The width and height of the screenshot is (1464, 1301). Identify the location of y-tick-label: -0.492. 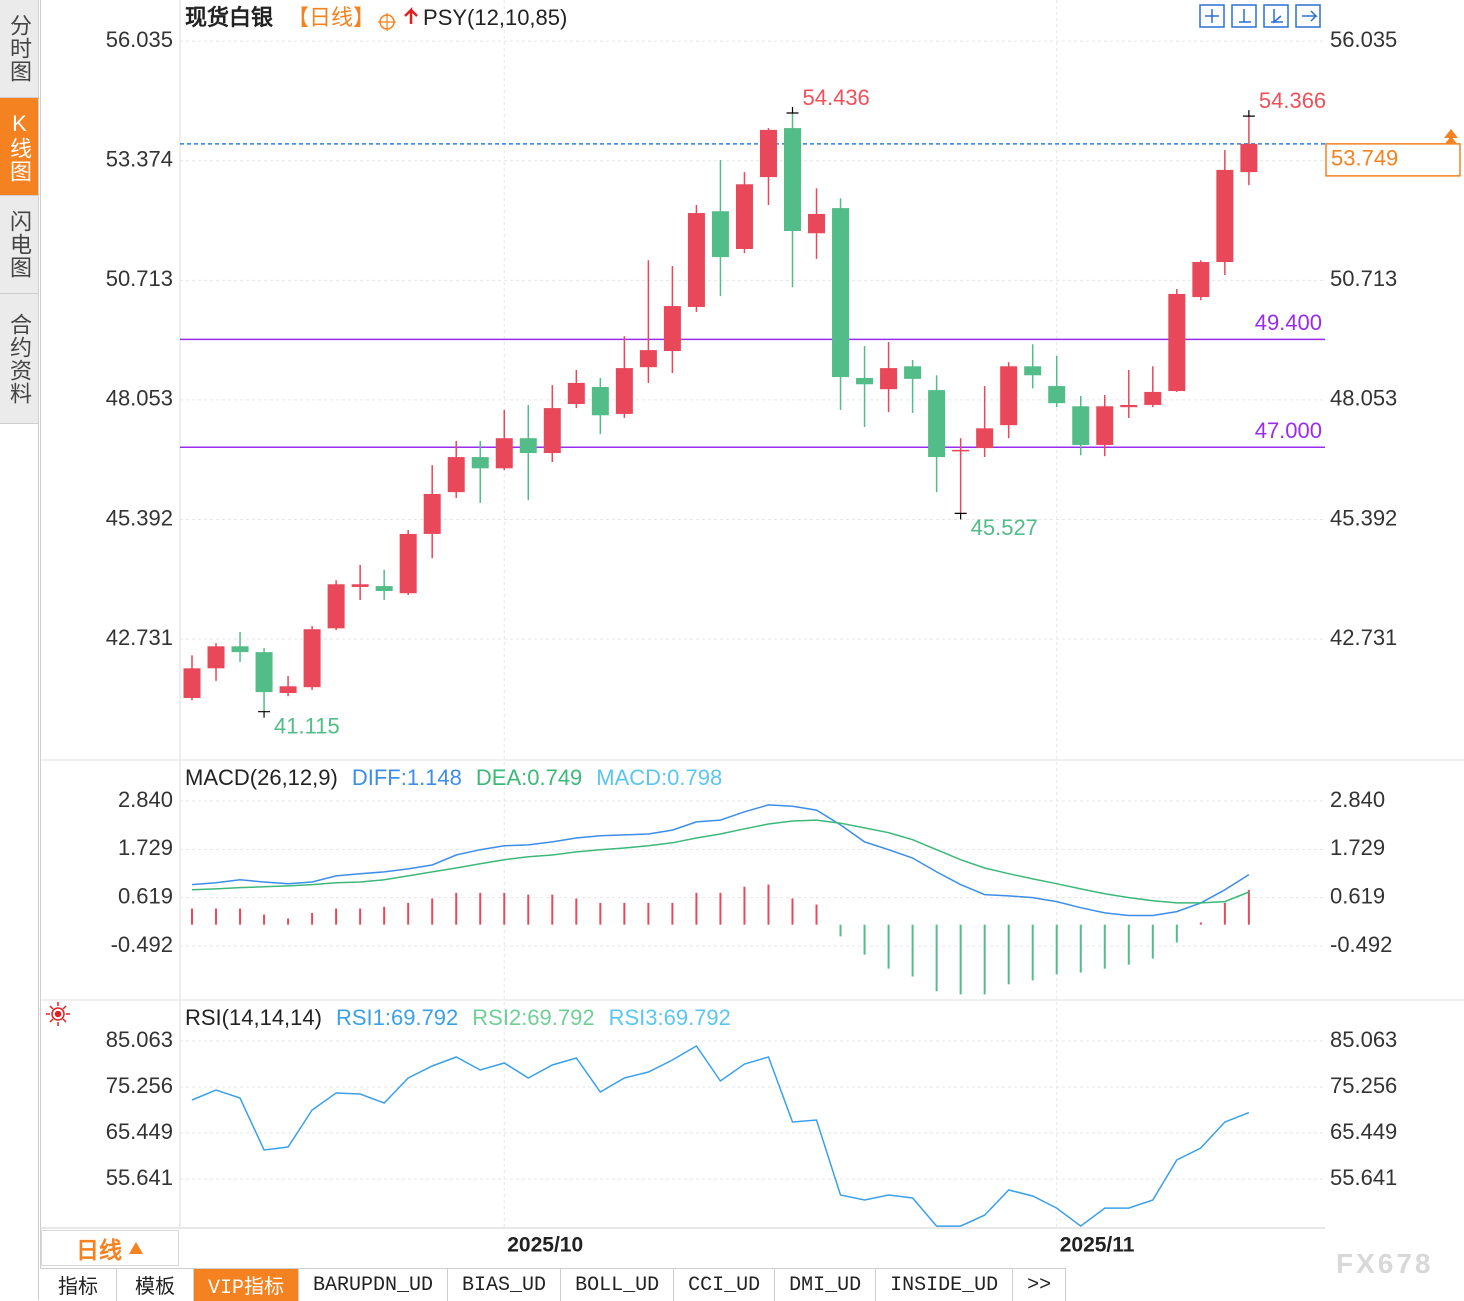
(142, 944).